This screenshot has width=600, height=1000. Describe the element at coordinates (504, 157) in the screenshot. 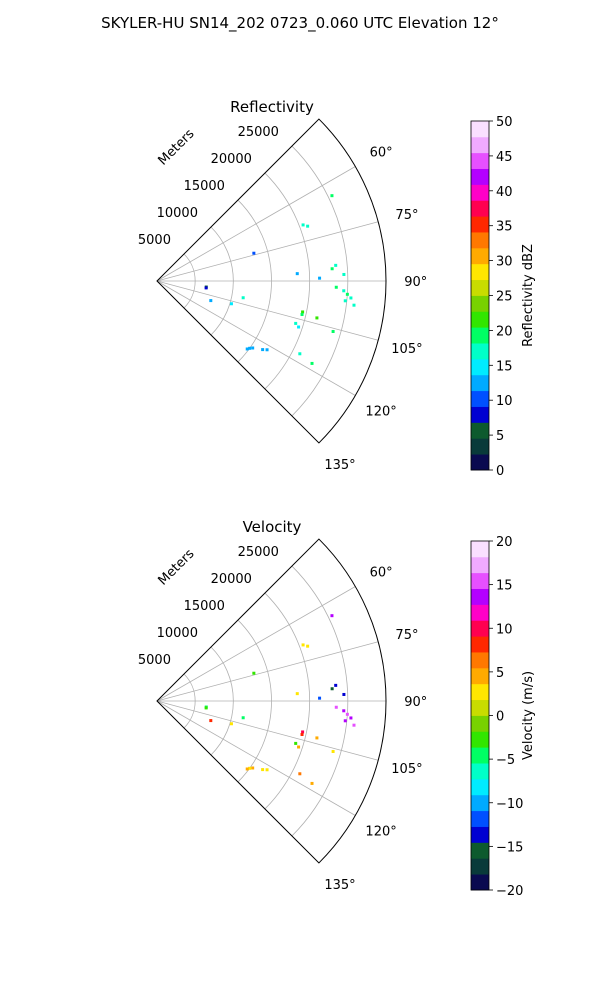

I see `colorbar-tick-label: 45` at that location.